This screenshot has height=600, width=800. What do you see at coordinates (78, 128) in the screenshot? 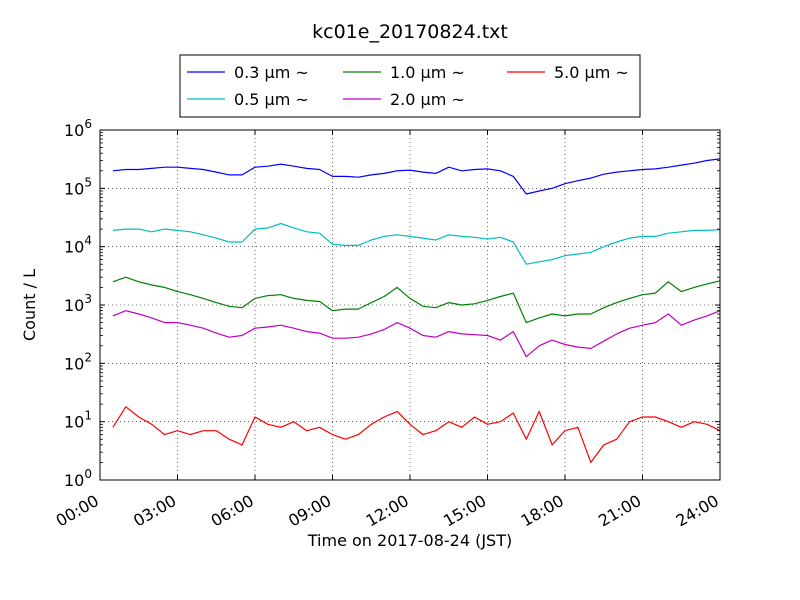
I see `y-tick-label: 10⁶` at bounding box center [78, 128].